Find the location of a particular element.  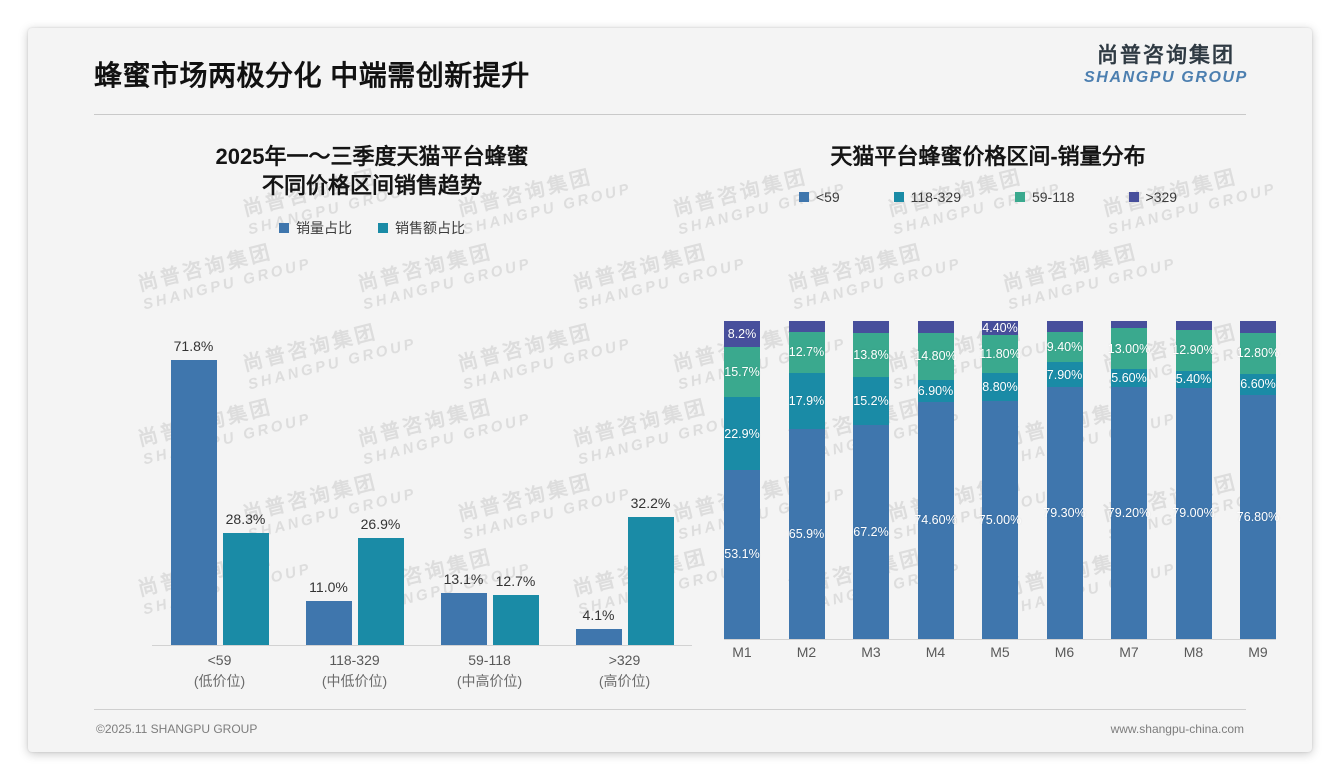

left-legend-item-1: 销售额占比 is located at coordinates (421, 228).